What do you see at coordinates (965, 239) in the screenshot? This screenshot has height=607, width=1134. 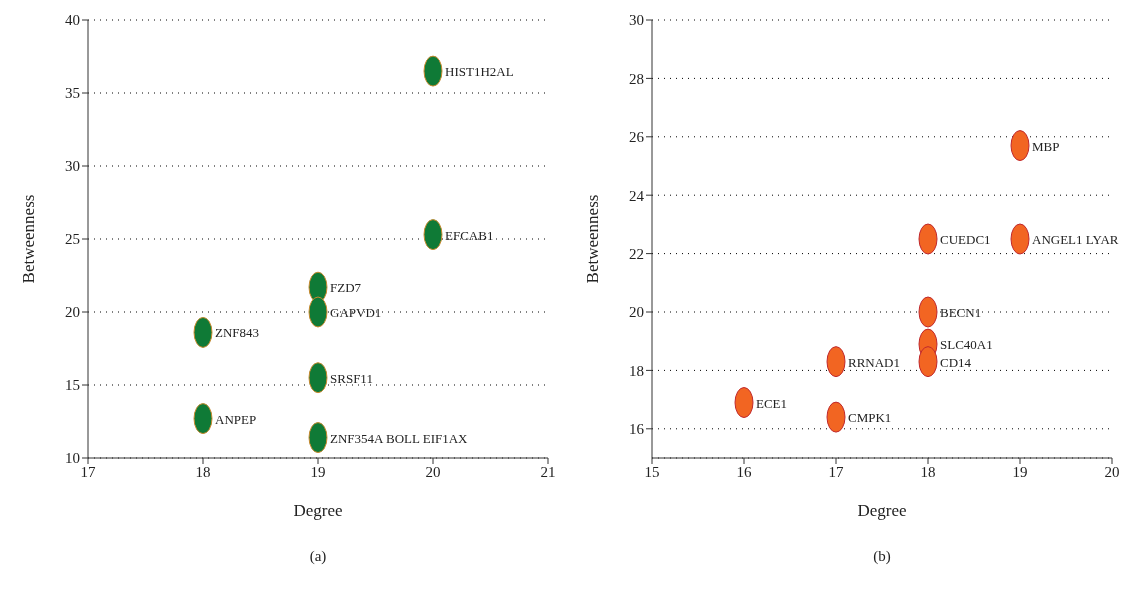 I see `annotation: CUEDC1` at bounding box center [965, 239].